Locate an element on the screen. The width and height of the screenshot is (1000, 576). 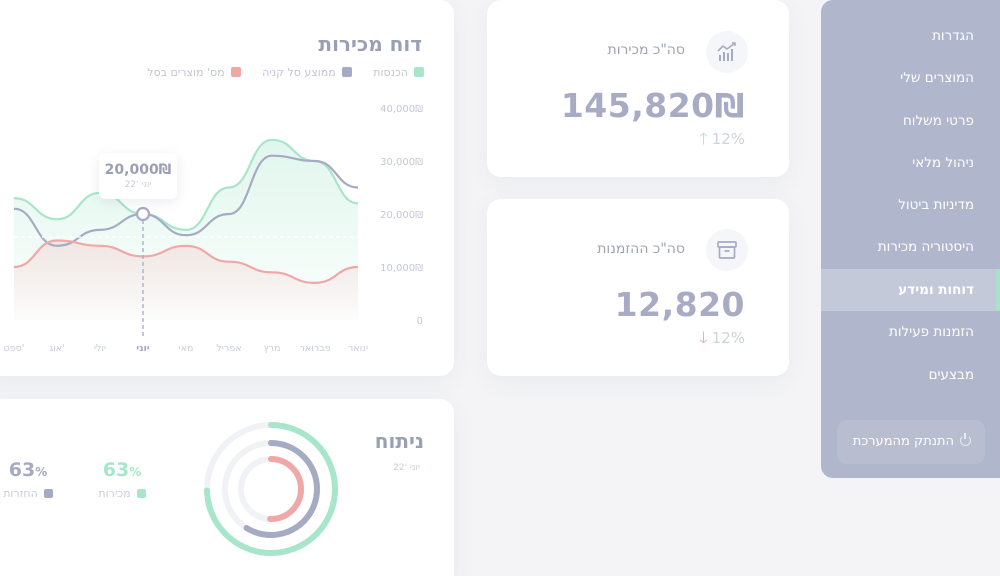
sidebar-item-active-orders: הזמנות פעילות is located at coordinates (931, 332).